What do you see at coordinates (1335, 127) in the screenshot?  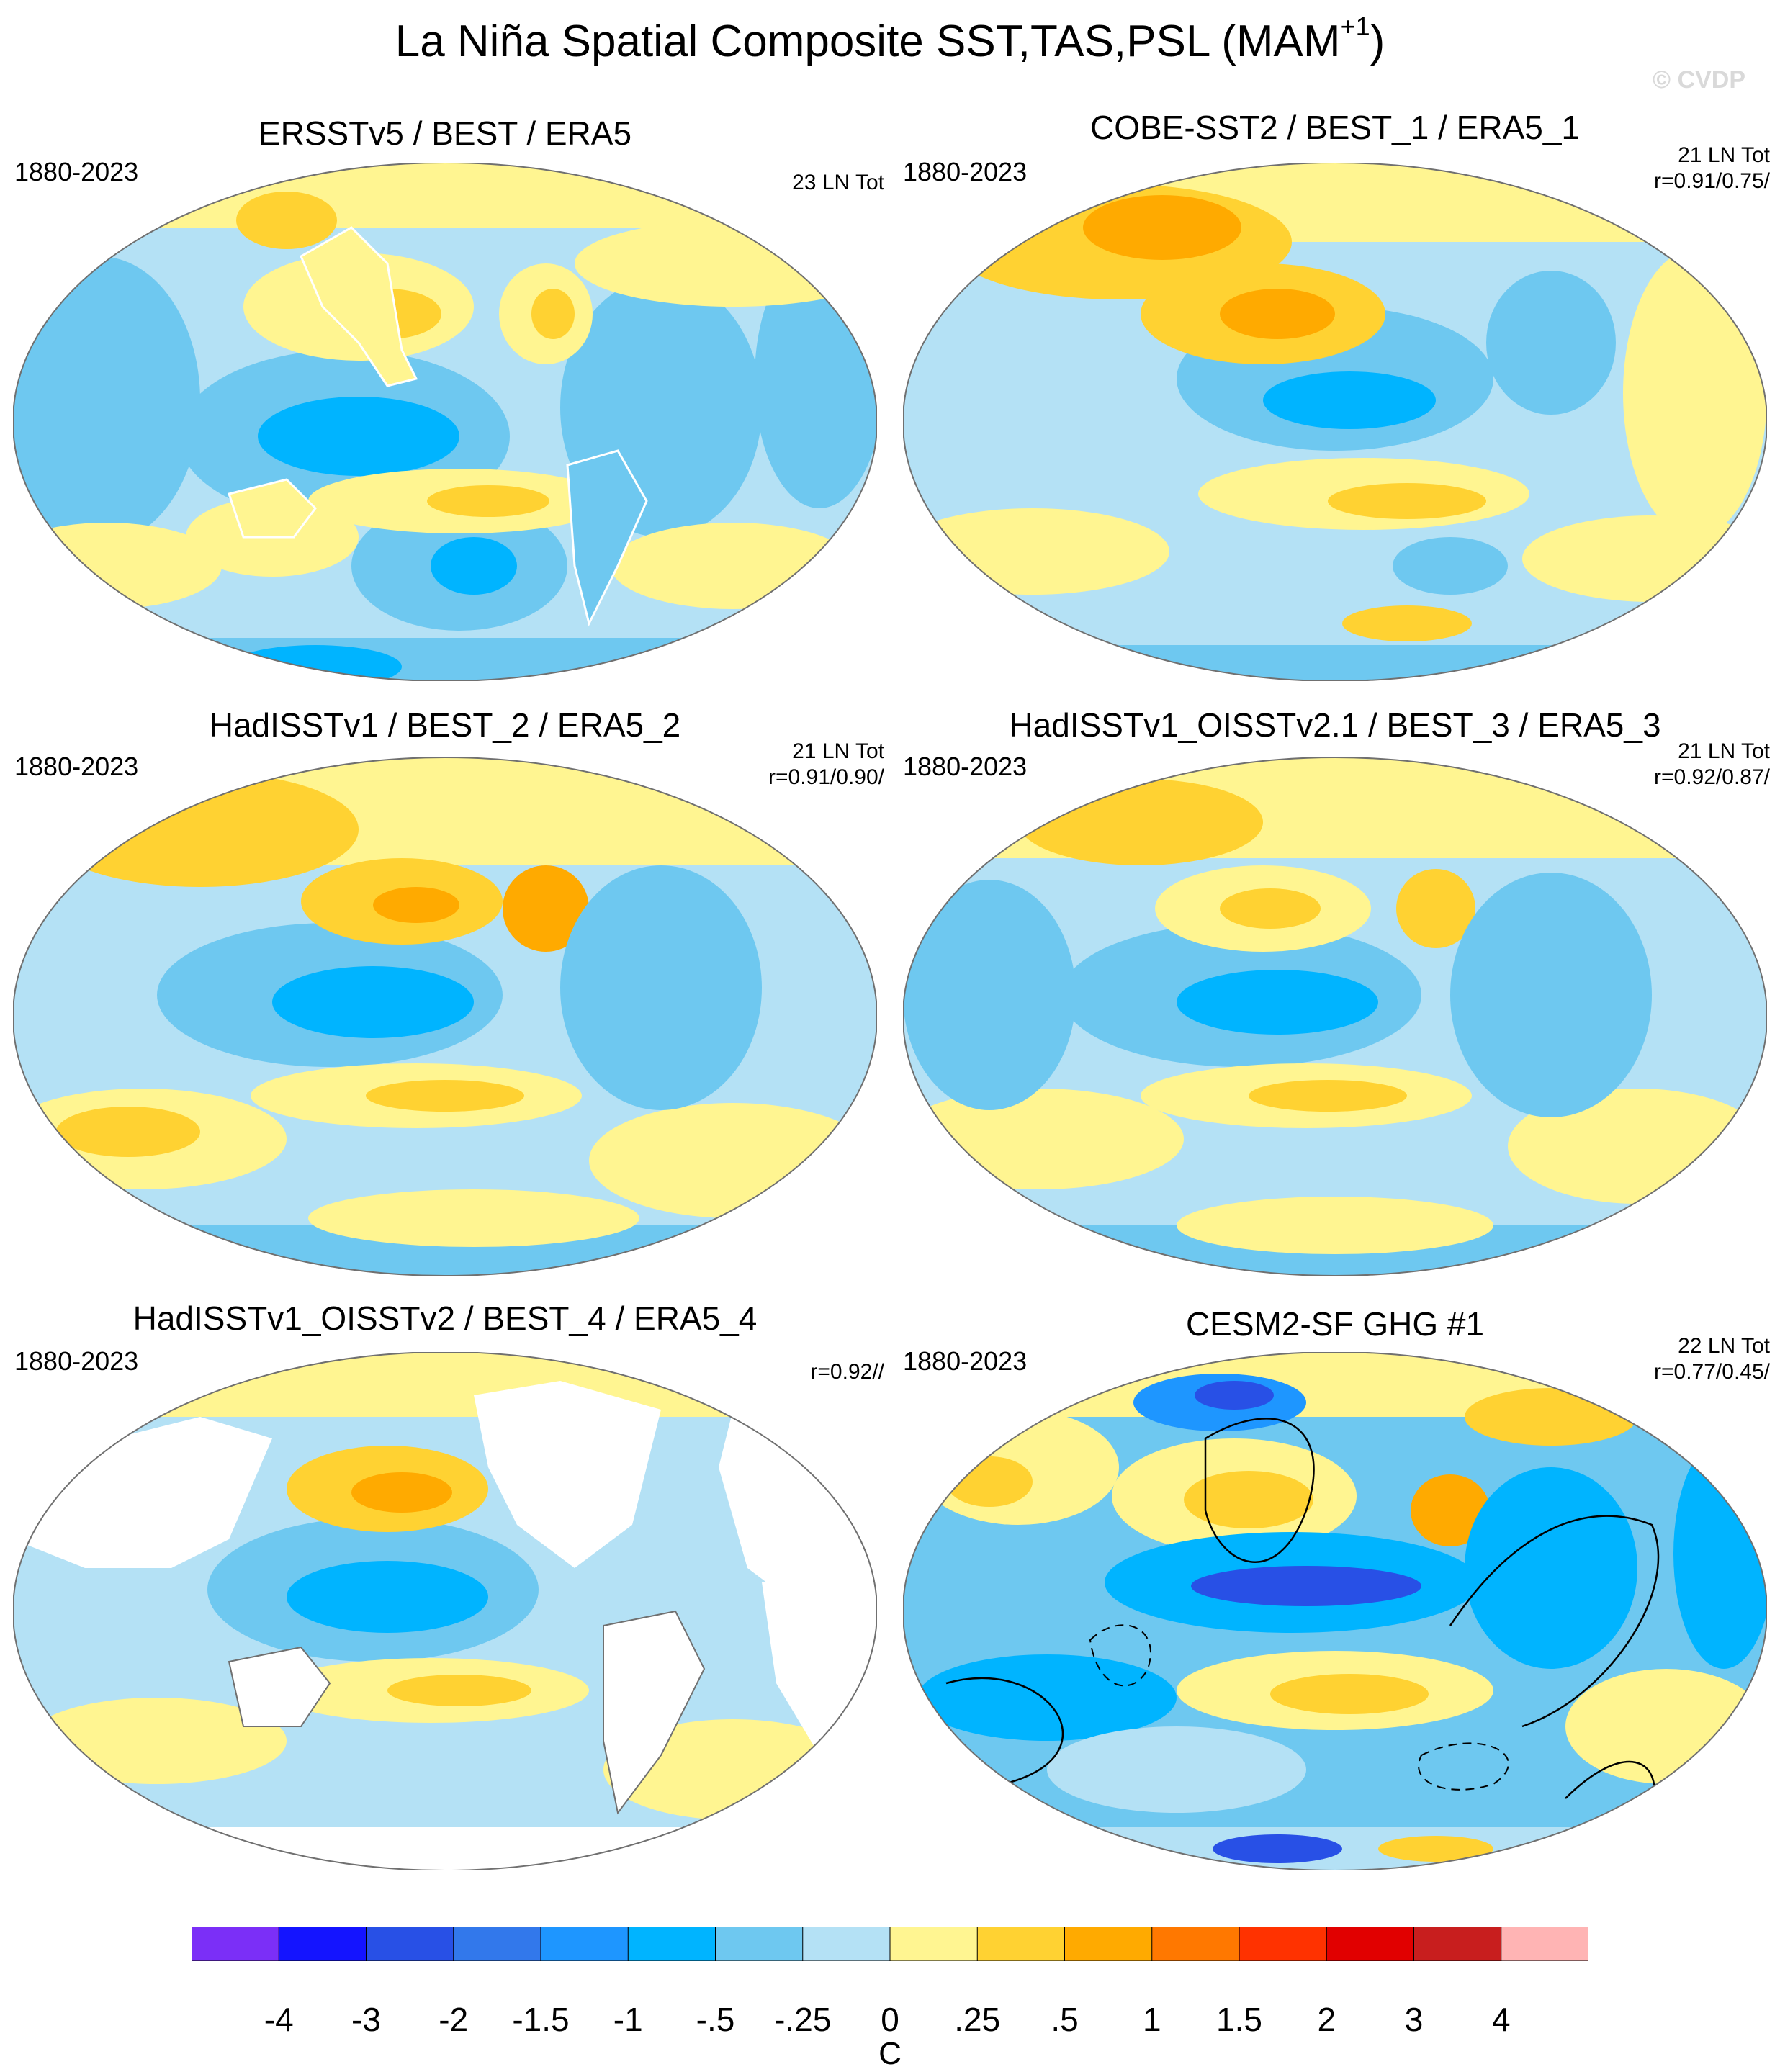 I see `panel-2-title: COBE-SST2 / BEST_1 / ERA5_1` at bounding box center [1335, 127].